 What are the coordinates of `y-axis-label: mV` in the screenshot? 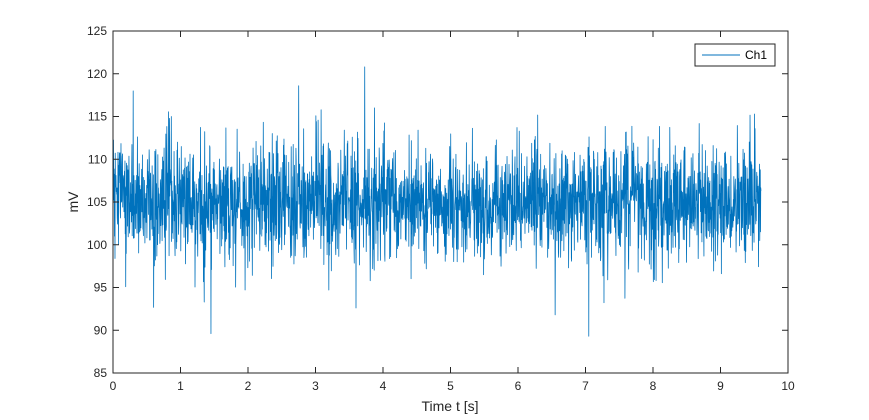 It's located at (73, 202).